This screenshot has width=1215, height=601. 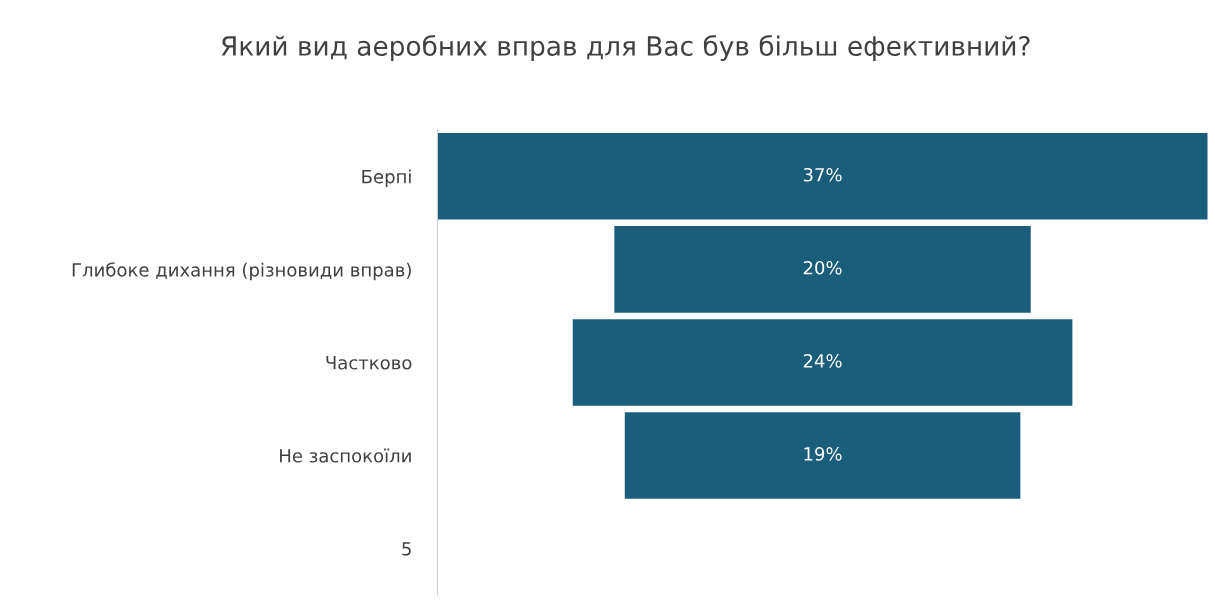 I want to click on category-label: Глибоке дихання (різновиди вправ), so click(x=241, y=271).